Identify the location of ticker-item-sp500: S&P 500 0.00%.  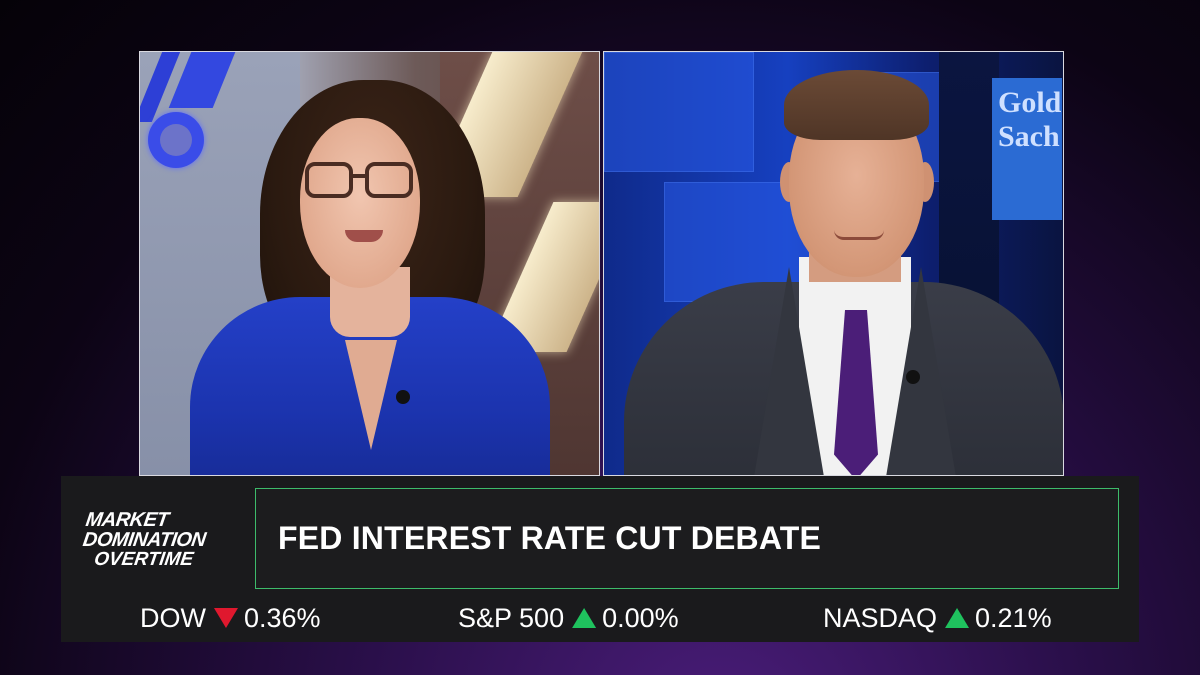
(568, 618).